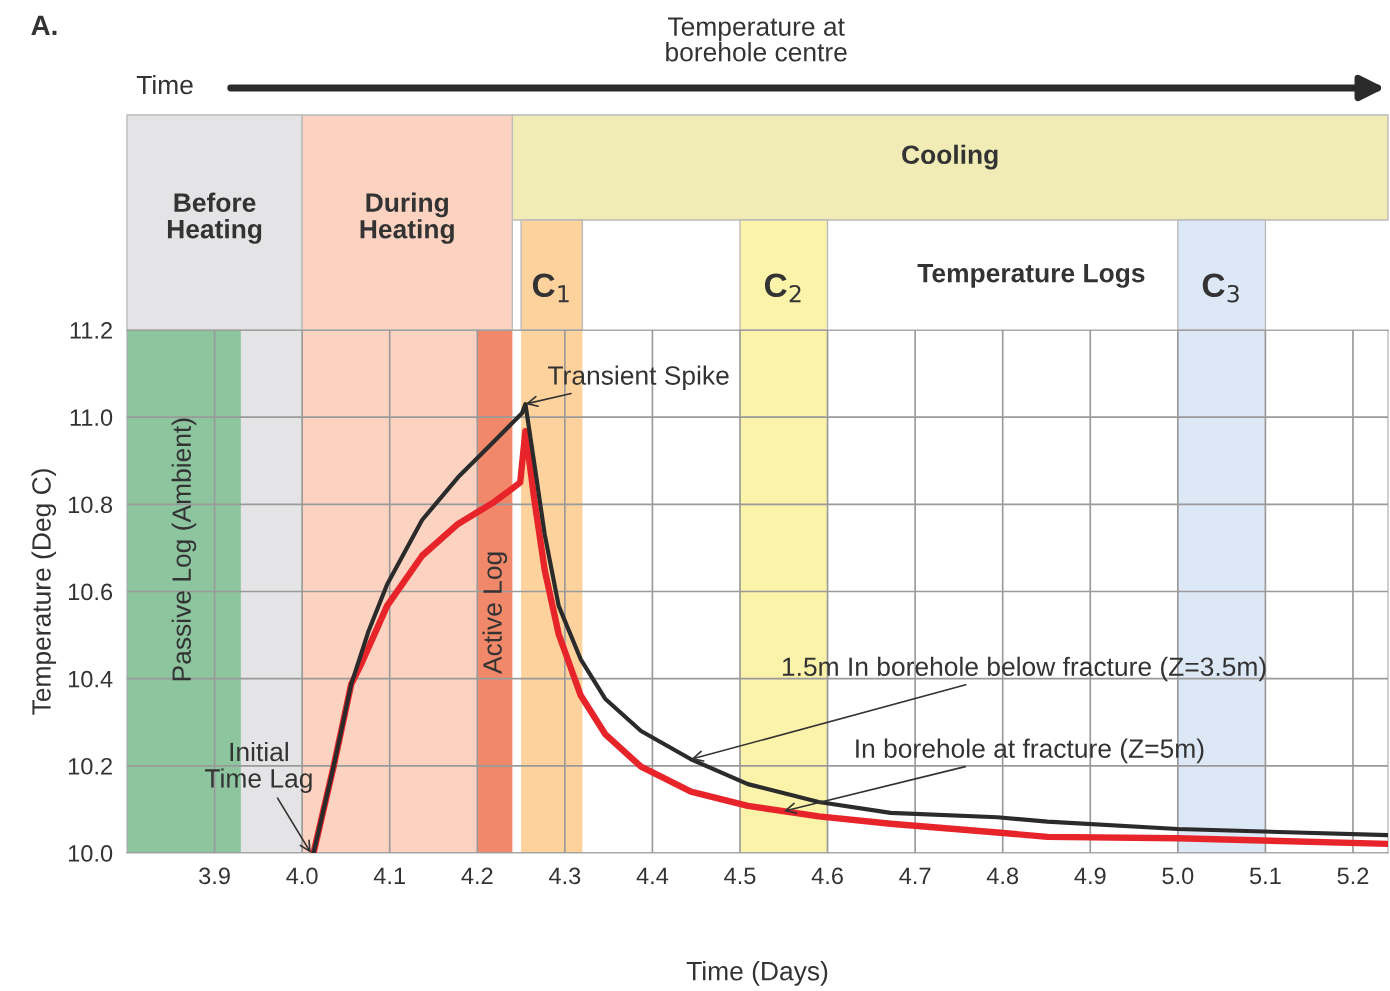  What do you see at coordinates (477, 875) in the screenshot?
I see `x-tick-label: 4.2` at bounding box center [477, 875].